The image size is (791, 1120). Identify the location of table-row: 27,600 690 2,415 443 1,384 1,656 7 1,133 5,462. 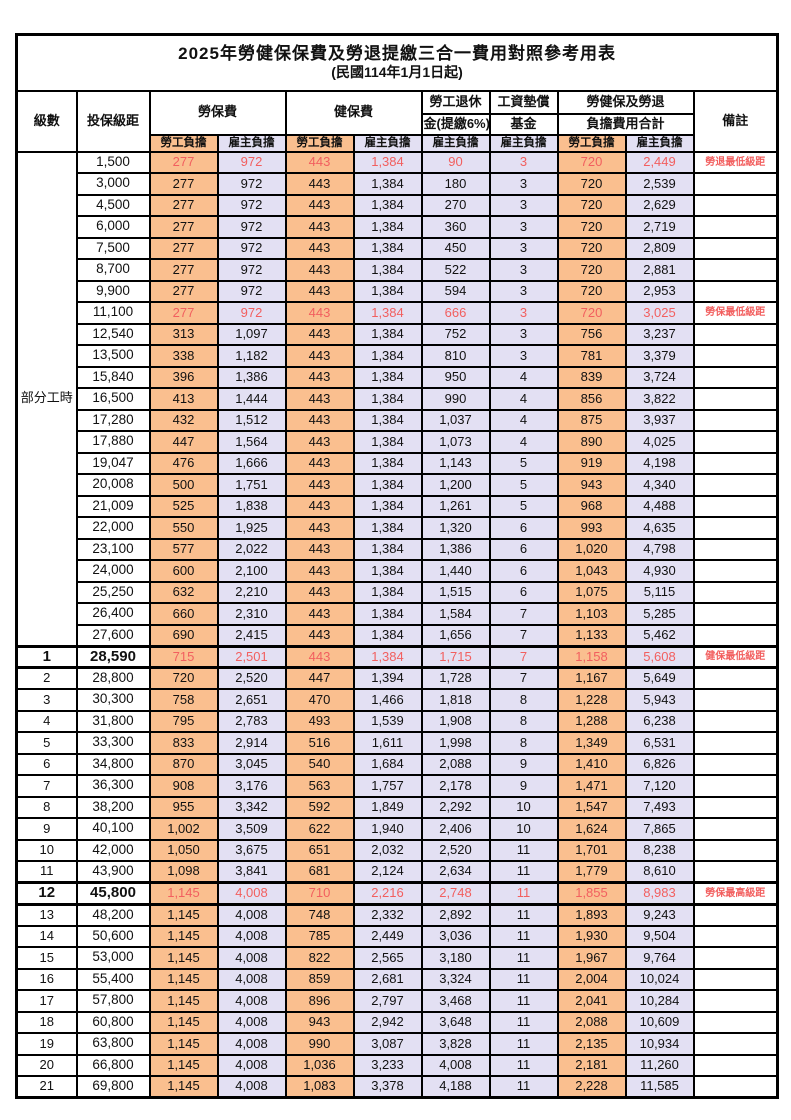
(398, 635).